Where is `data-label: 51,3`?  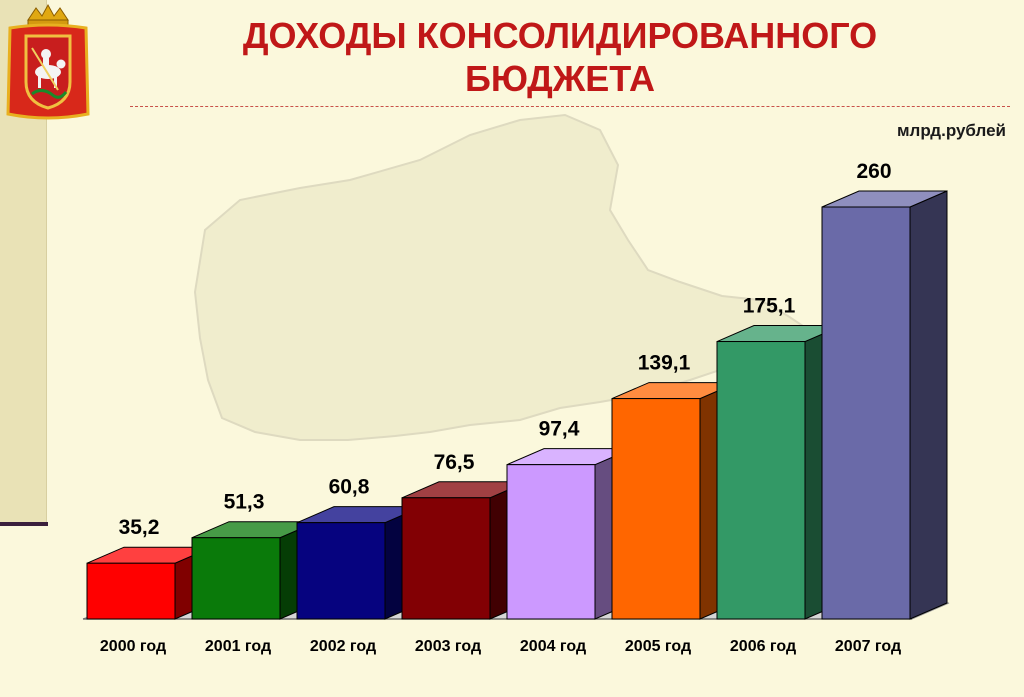 data-label: 51,3 is located at coordinates (244, 502).